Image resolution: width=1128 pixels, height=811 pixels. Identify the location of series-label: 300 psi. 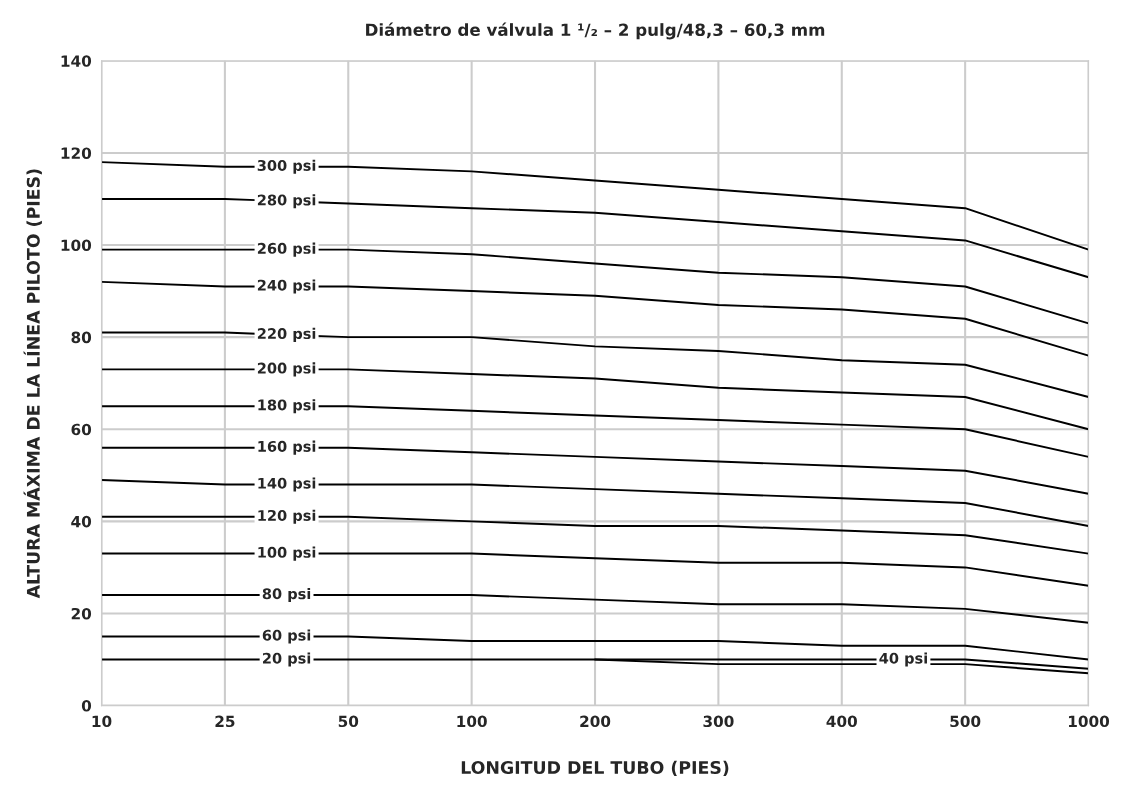
(286, 166).